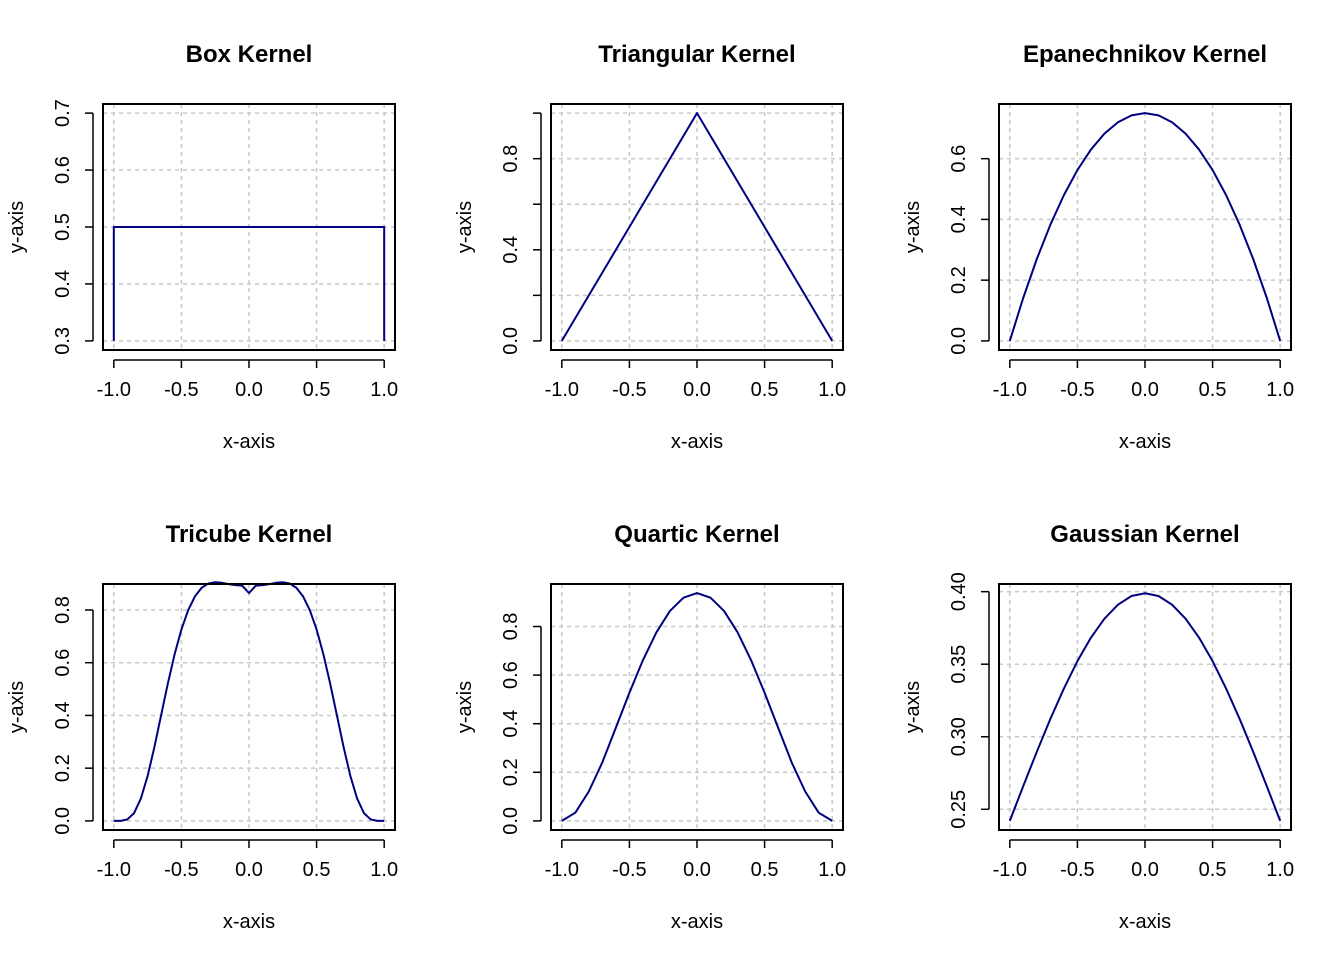 The image size is (1344, 960). What do you see at coordinates (63, 113) in the screenshot?
I see `y-tick-label: 0.7` at bounding box center [63, 113].